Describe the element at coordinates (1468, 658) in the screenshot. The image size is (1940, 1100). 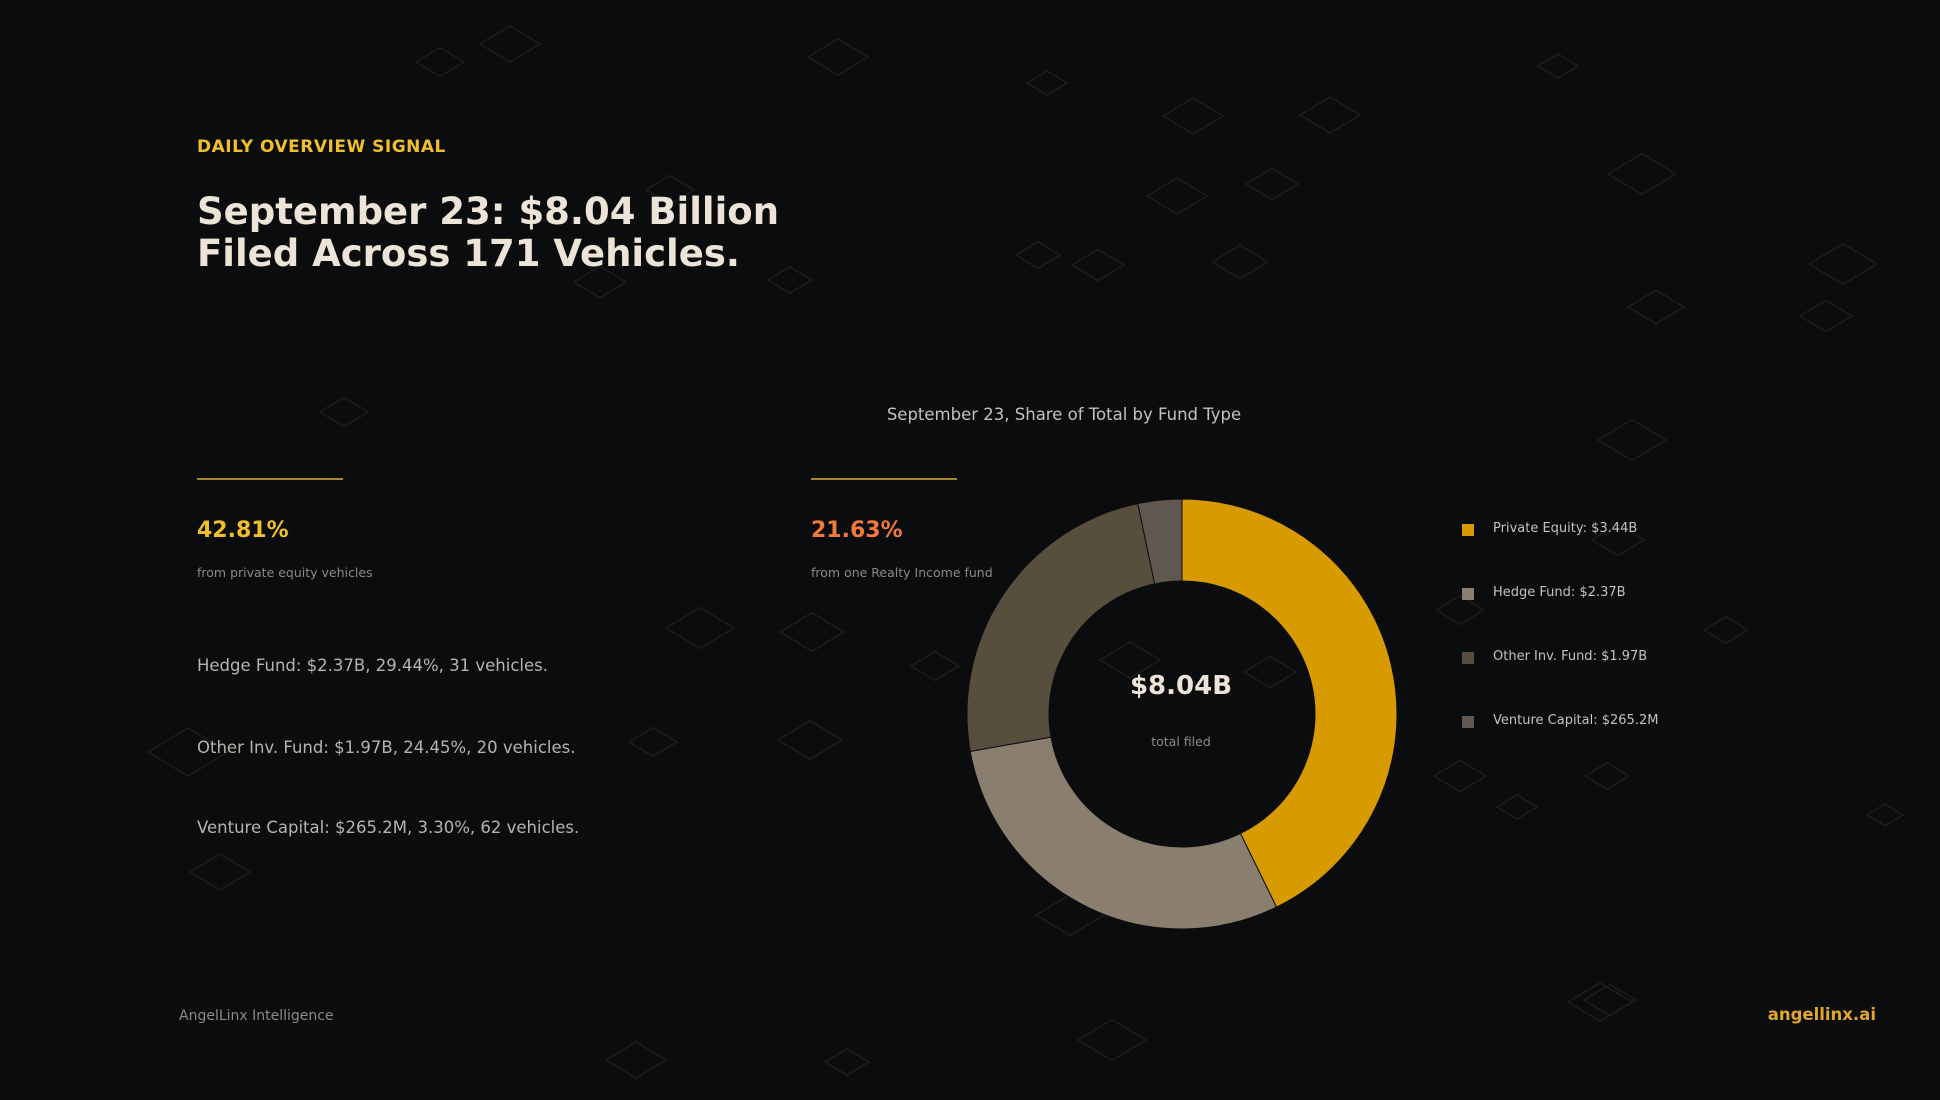
I see `legend-swatch-other-inv-fund` at that location.